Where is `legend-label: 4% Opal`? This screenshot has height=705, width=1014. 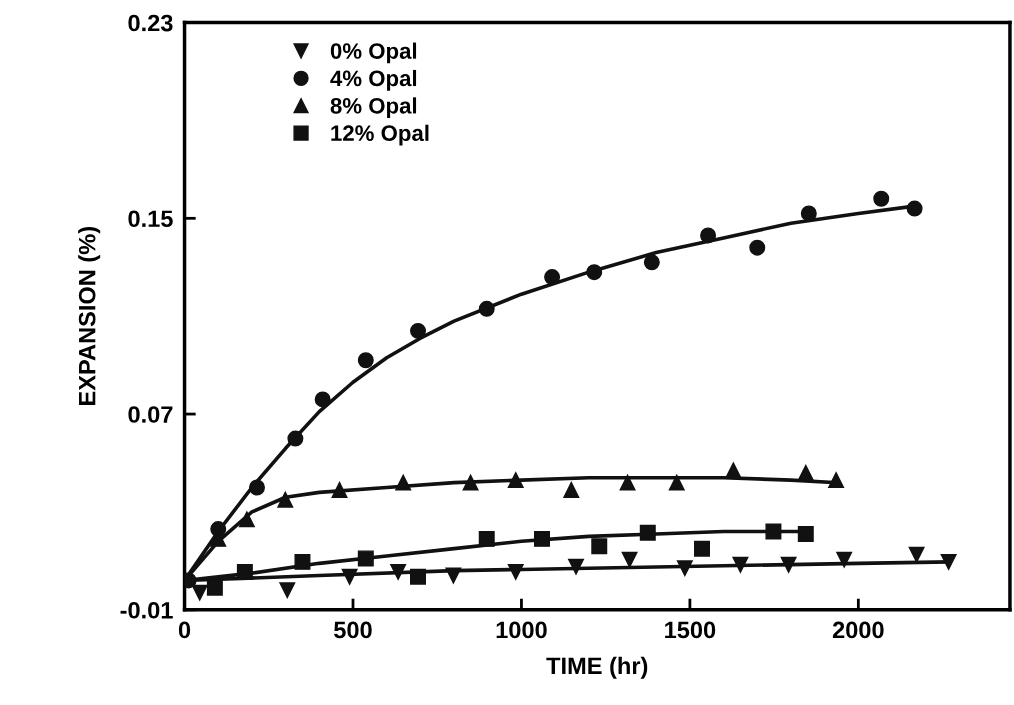
legend-label: 4% Opal is located at coordinates (373, 80).